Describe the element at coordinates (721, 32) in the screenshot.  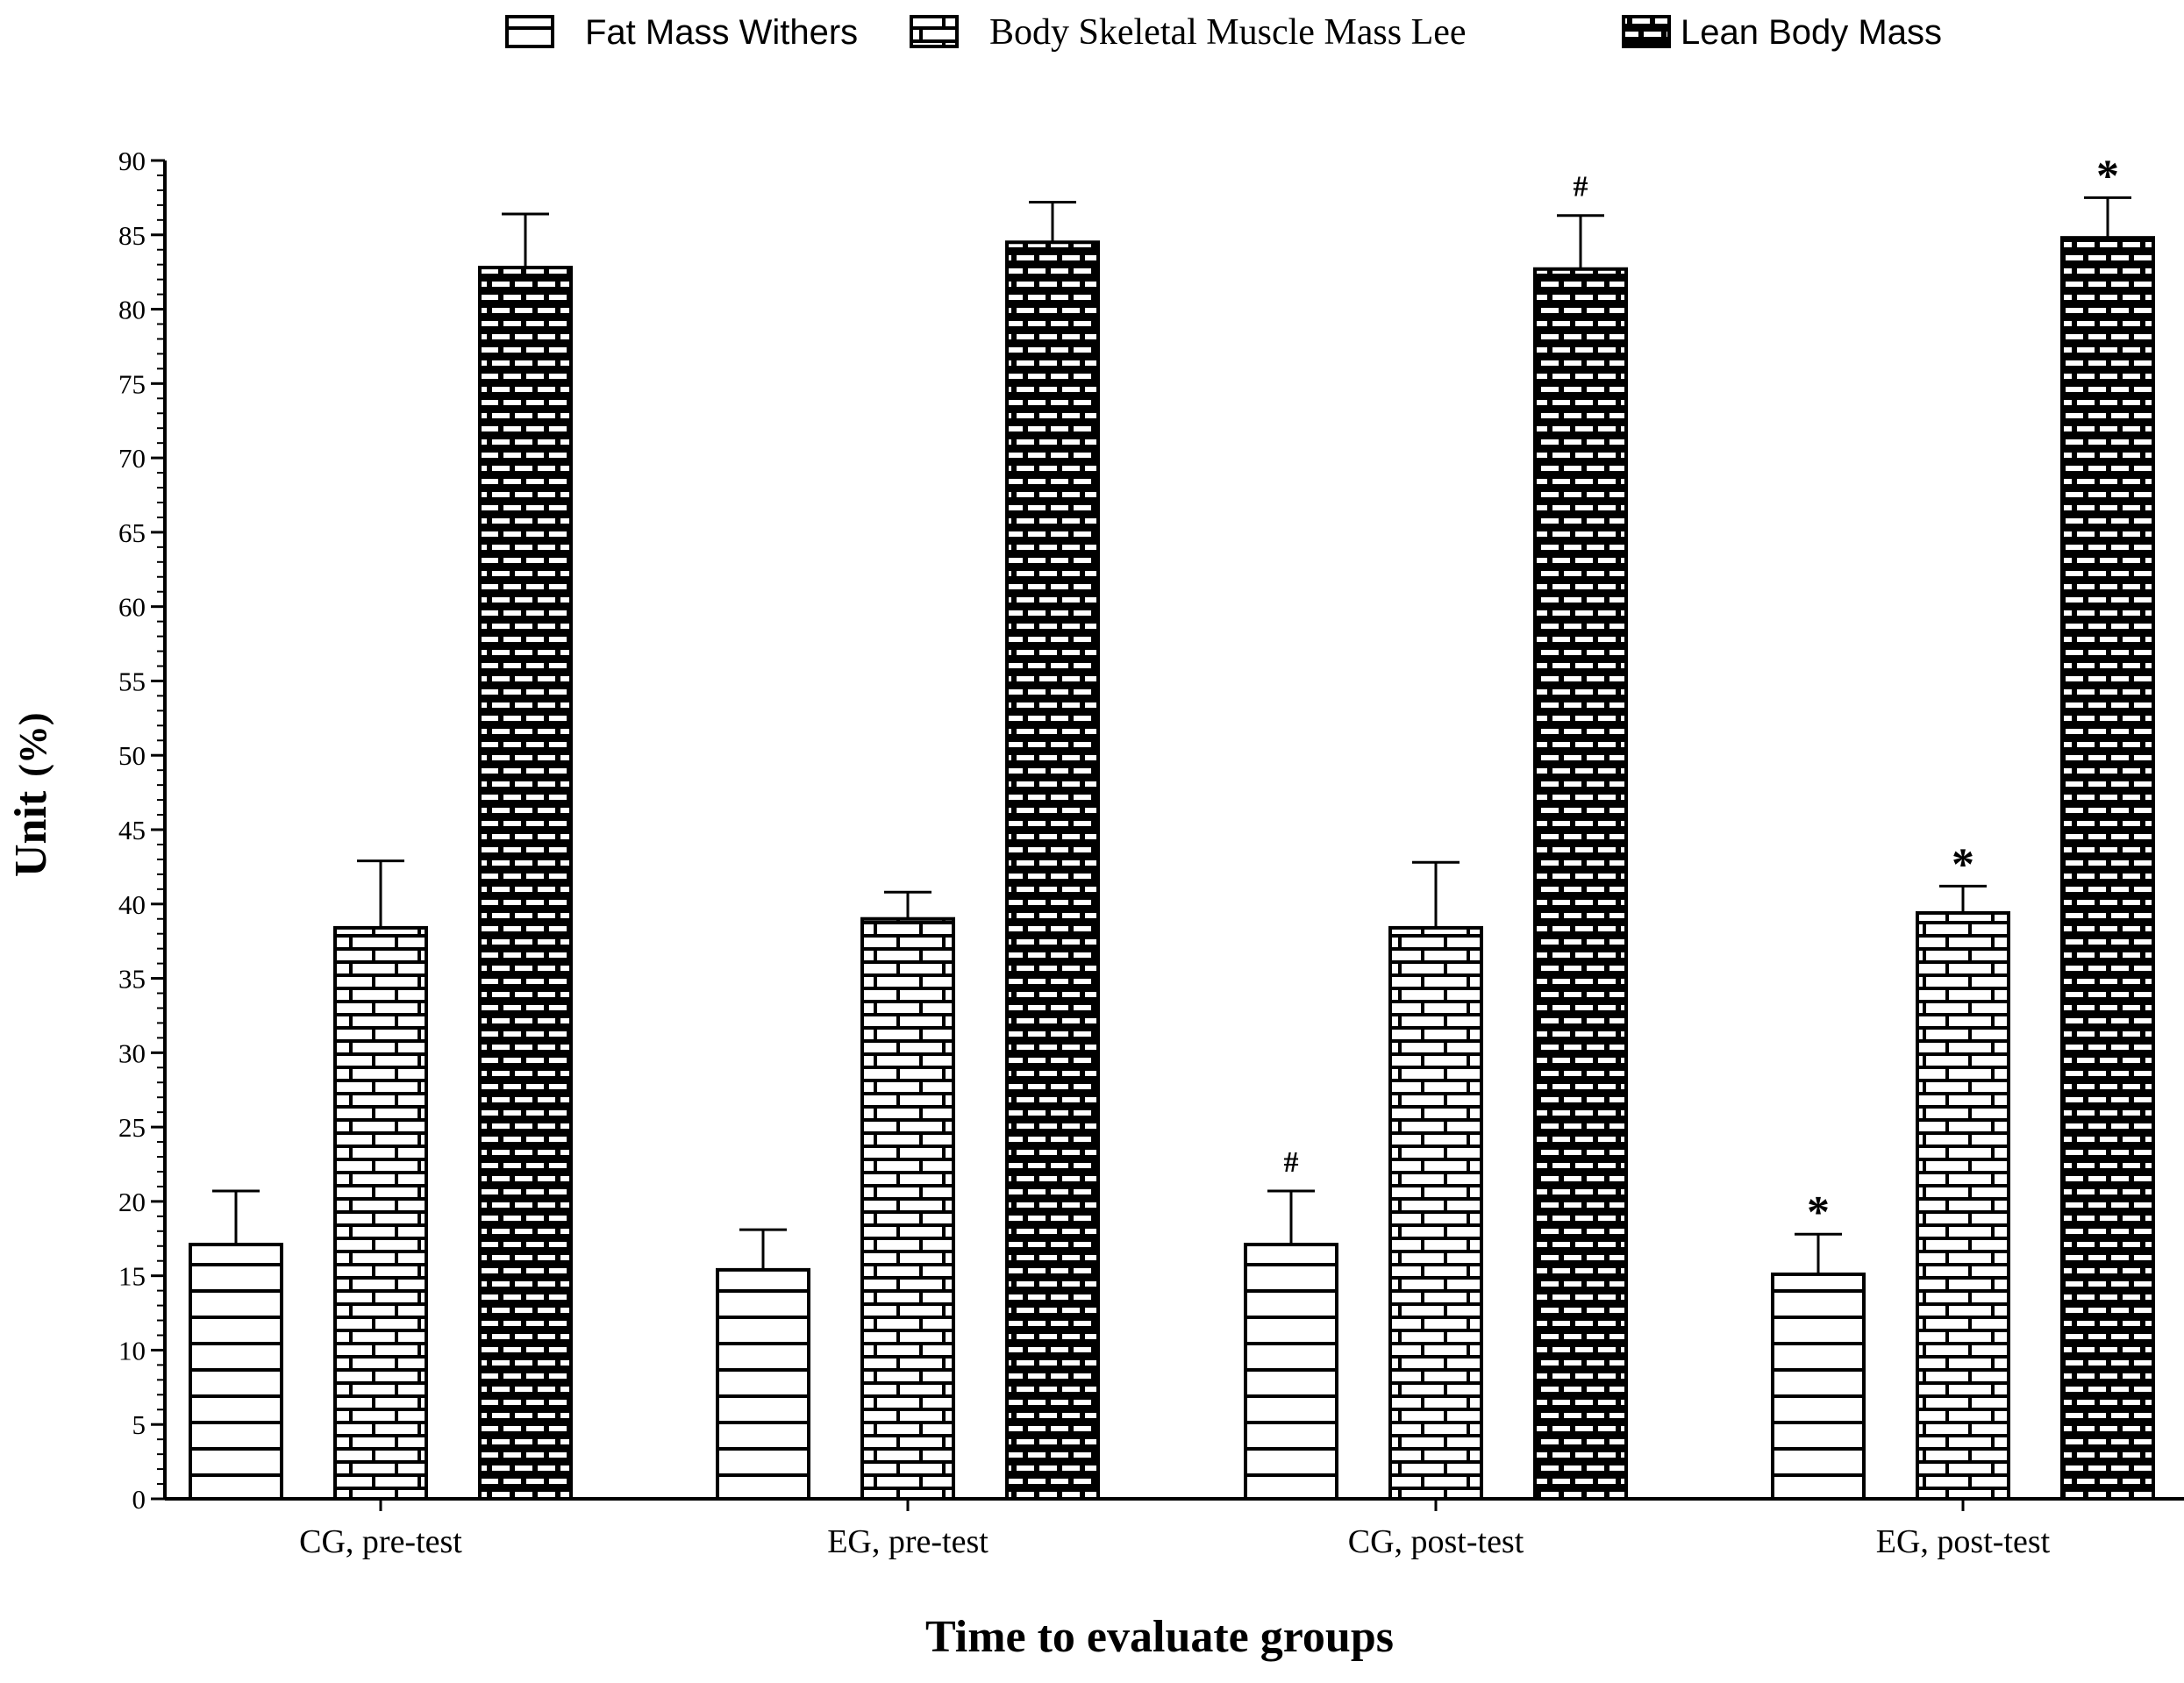
I see `legend-label-fat-mass: Fat Mass Withers` at that location.